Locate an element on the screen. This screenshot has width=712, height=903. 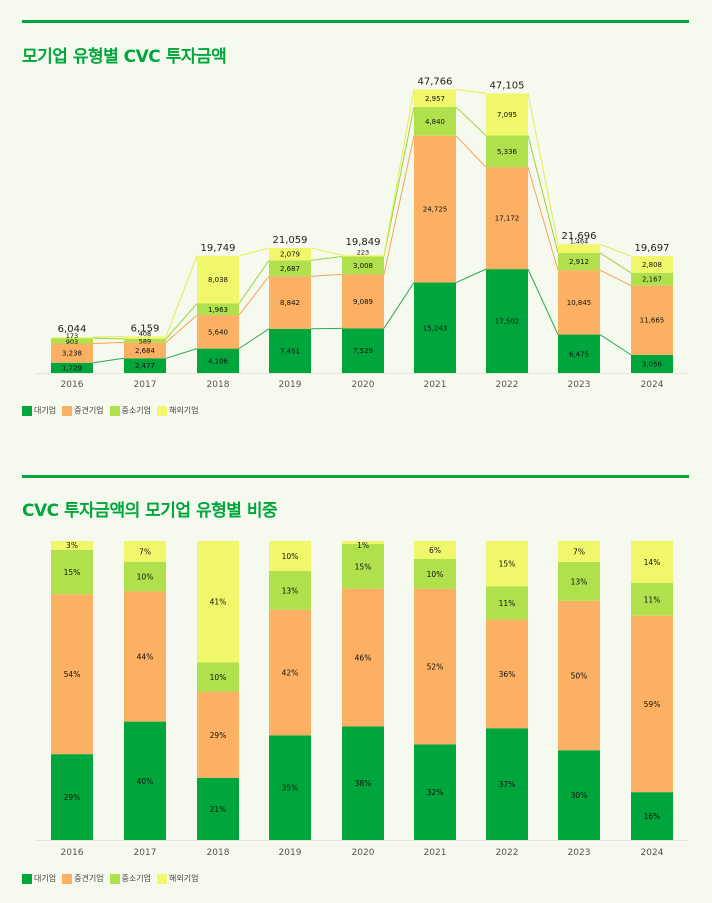
data-label: 50% is located at coordinates (579, 676).